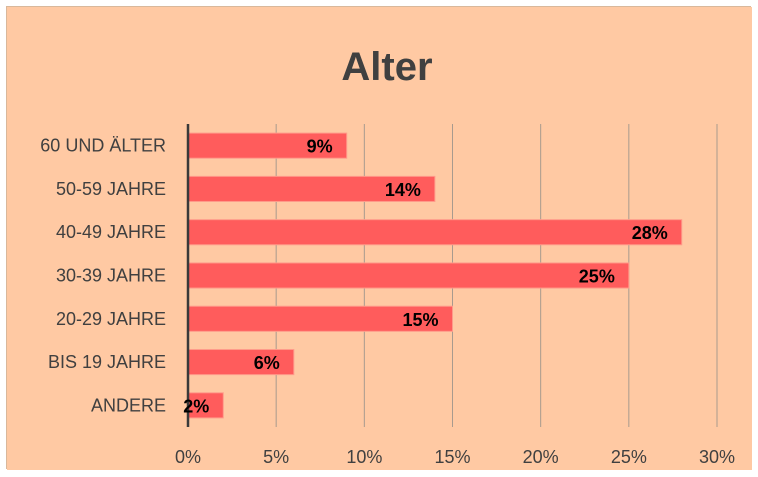  Describe the element at coordinates (452, 457) in the screenshot. I see `x-tick-label: 15%` at that location.